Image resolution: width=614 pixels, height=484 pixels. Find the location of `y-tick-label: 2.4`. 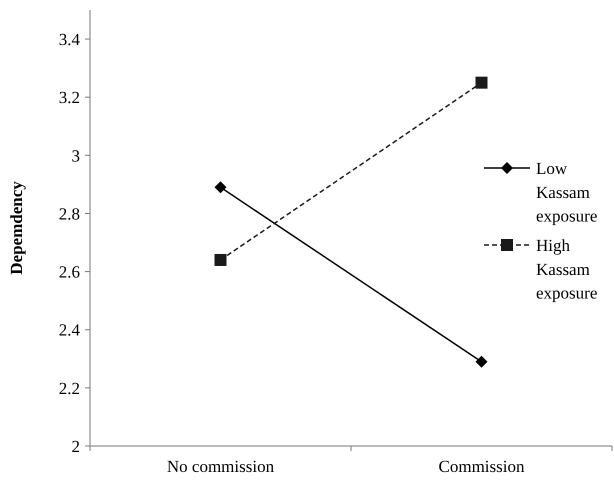

y-tick-label: 2.4 is located at coordinates (69, 330).